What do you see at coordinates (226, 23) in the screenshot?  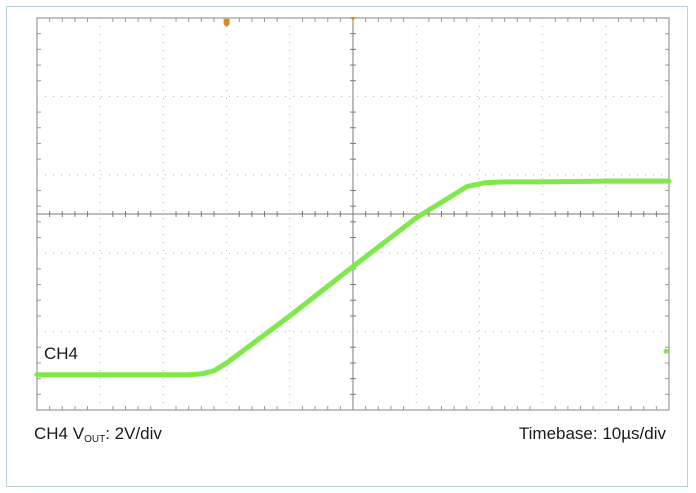 I see `trigger-marker` at bounding box center [226, 23].